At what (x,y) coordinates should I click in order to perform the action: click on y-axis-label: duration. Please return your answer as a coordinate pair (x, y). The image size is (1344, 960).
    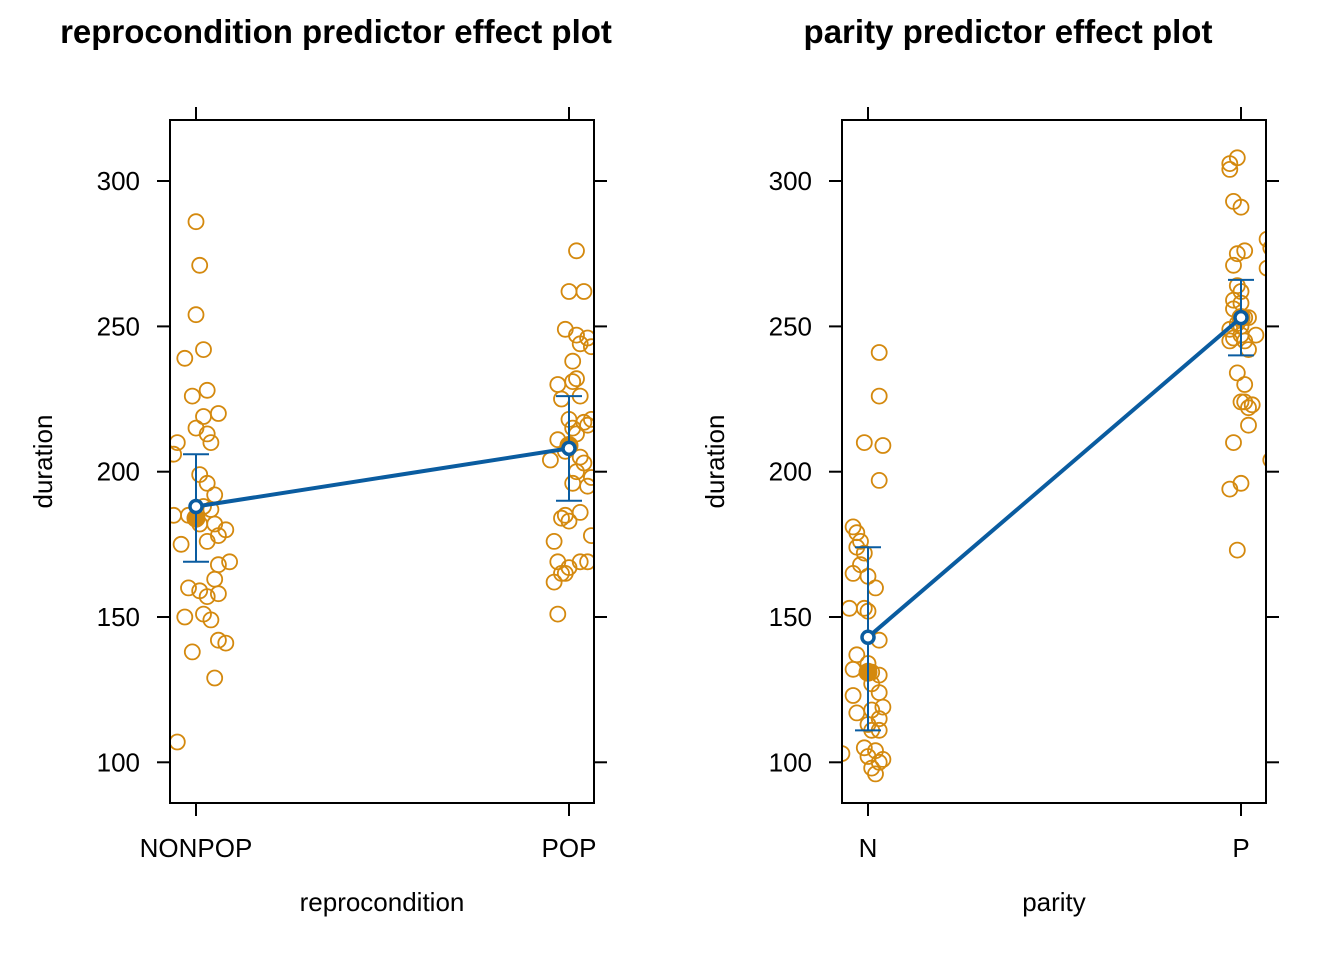
    Looking at the image, I should click on (715, 462).